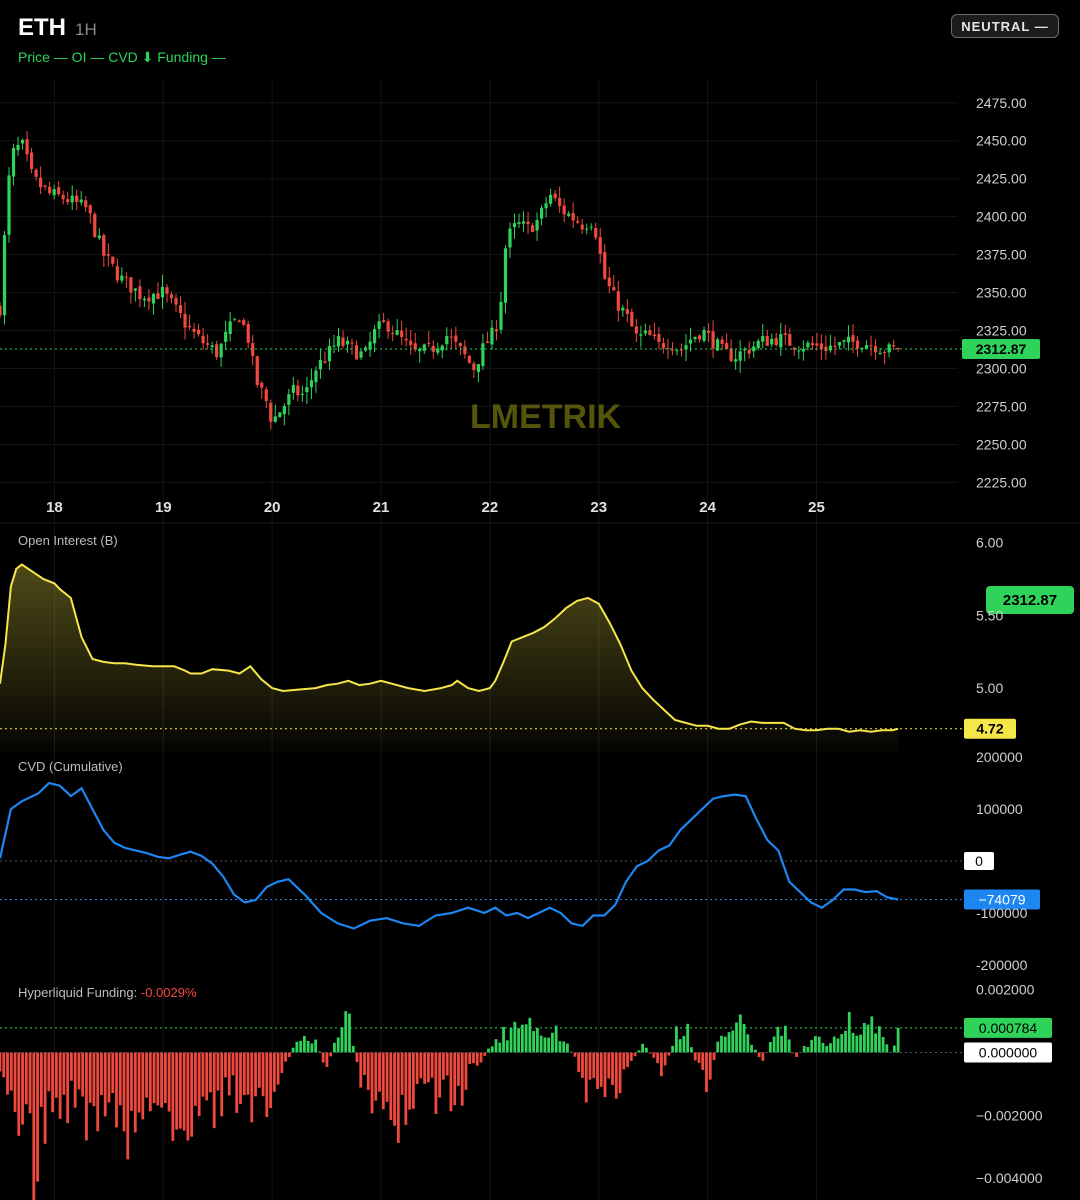 This screenshot has width=1080, height=1200. Describe the element at coordinates (979, 861) in the screenshot. I see `cvd-zero-tag` at that location.